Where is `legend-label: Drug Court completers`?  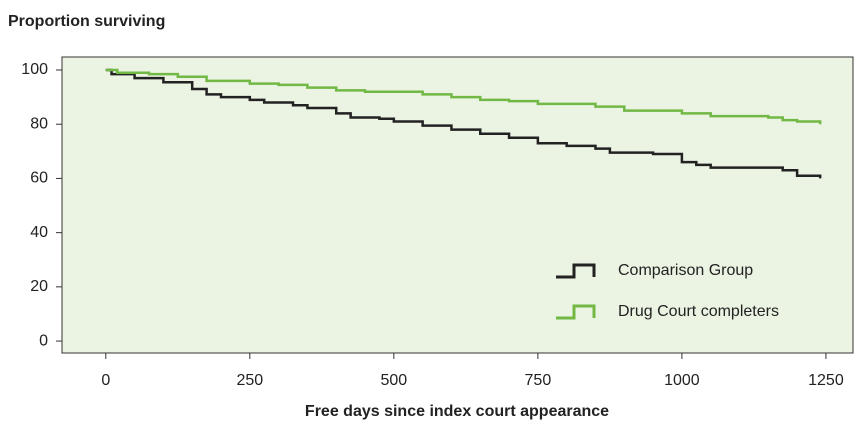 legend-label: Drug Court completers is located at coordinates (698, 311).